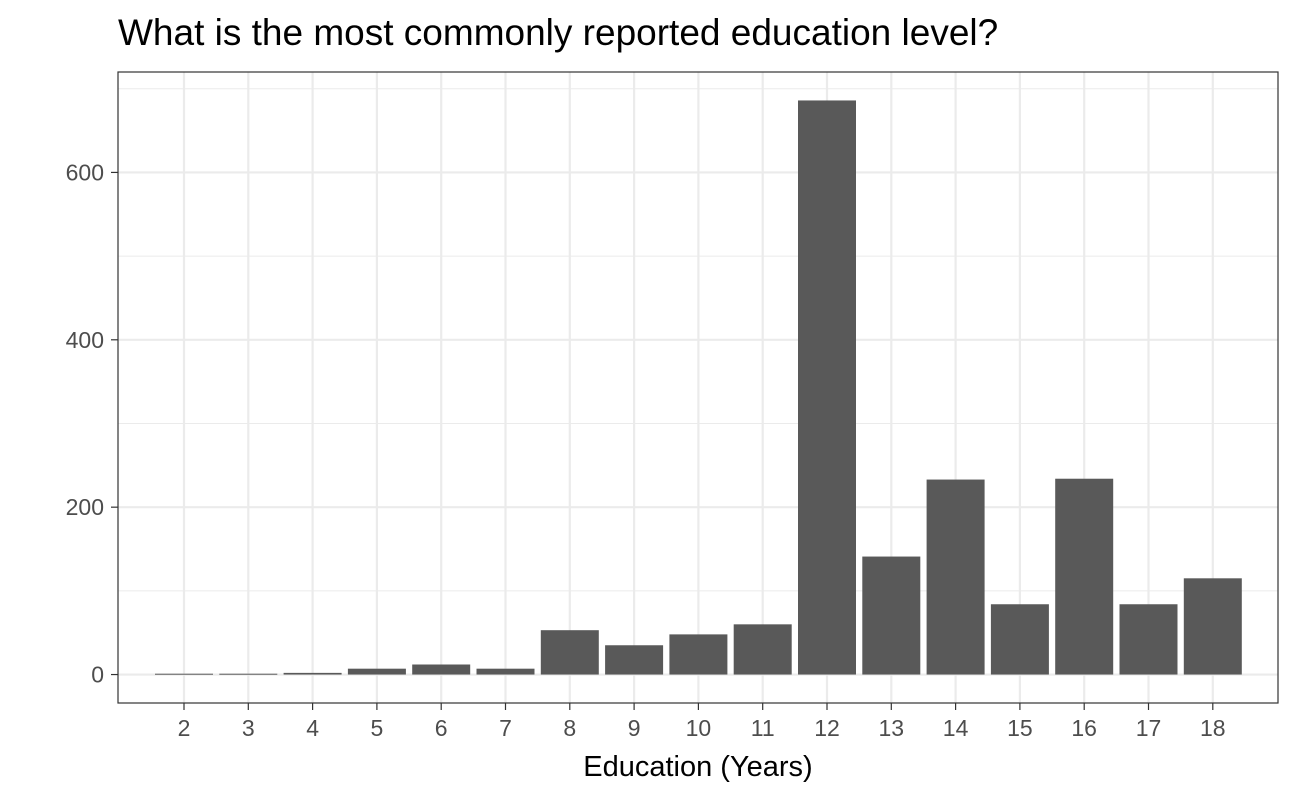 This screenshot has height=800, width=1296. Describe the element at coordinates (97, 675) in the screenshot. I see `y-tick-label: 0` at that location.